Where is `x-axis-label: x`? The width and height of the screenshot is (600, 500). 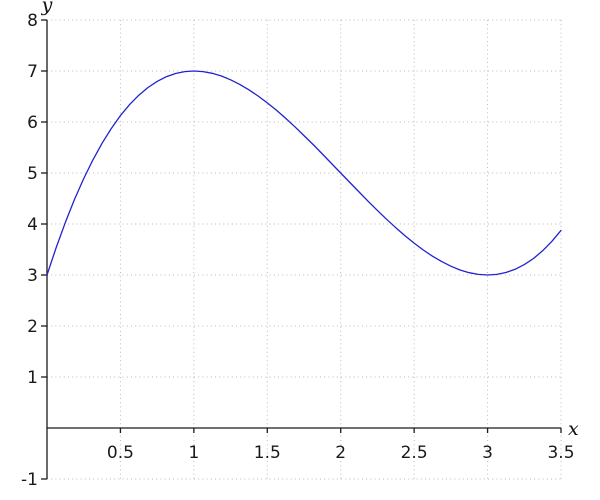
x-axis-label: x is located at coordinates (573, 429).